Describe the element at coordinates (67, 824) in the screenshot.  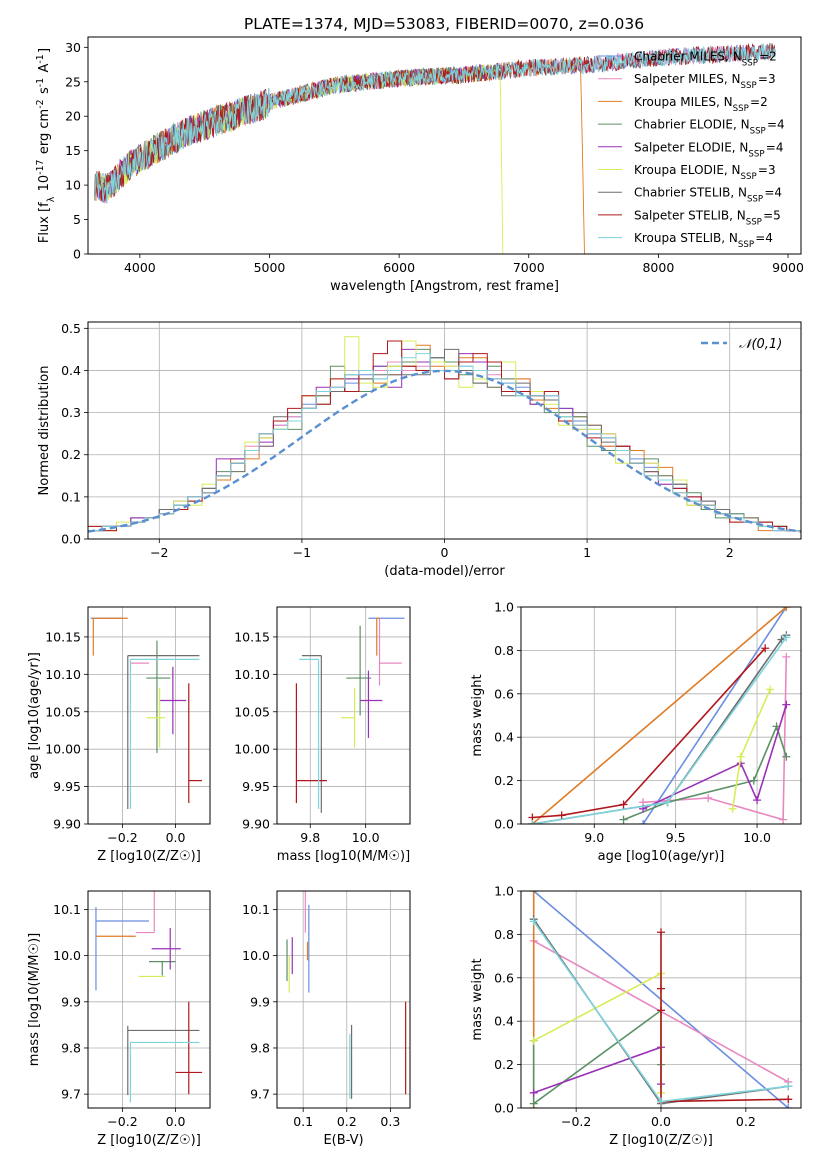
I see `y-tick-label: 9.90` at that location.